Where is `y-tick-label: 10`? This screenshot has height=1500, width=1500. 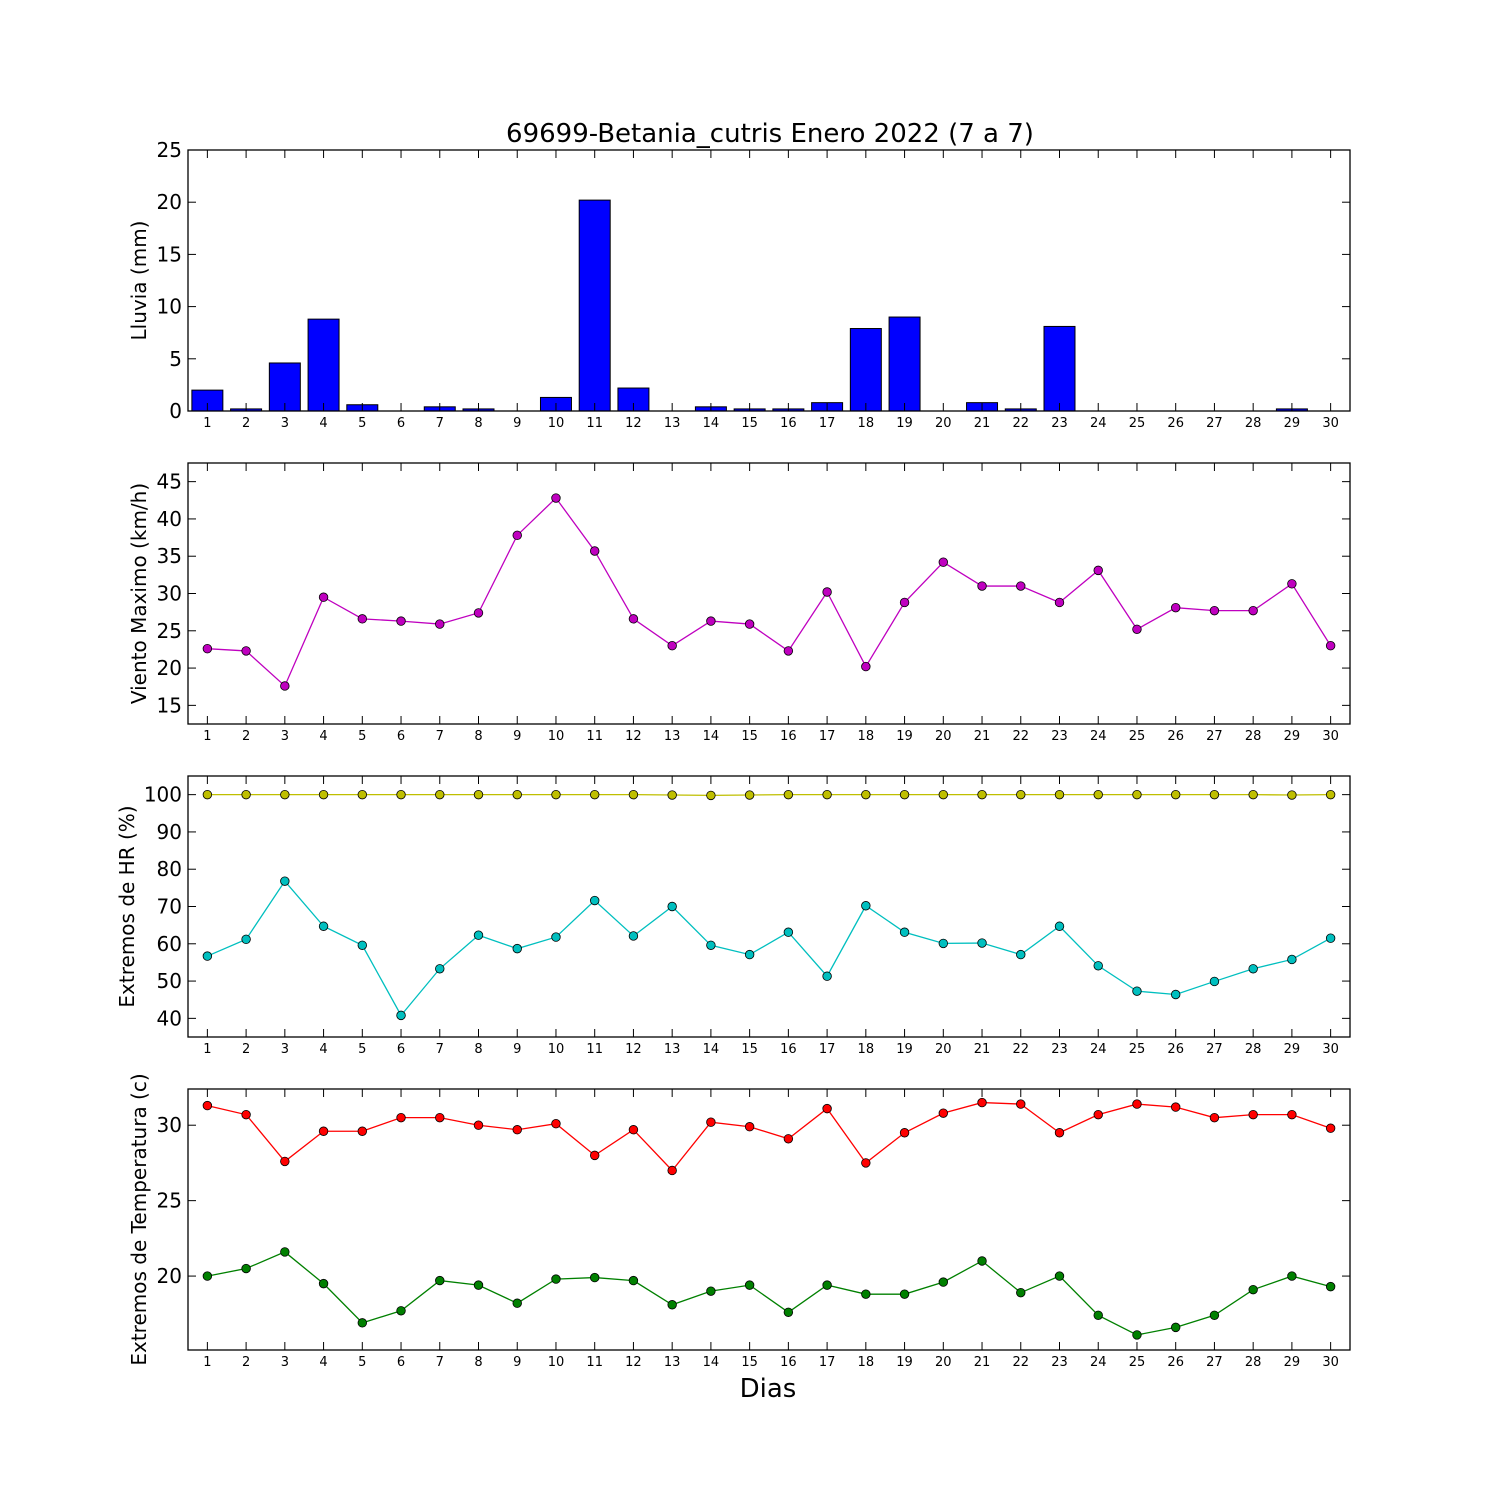
y-tick-label: 10 is located at coordinates (169, 307).